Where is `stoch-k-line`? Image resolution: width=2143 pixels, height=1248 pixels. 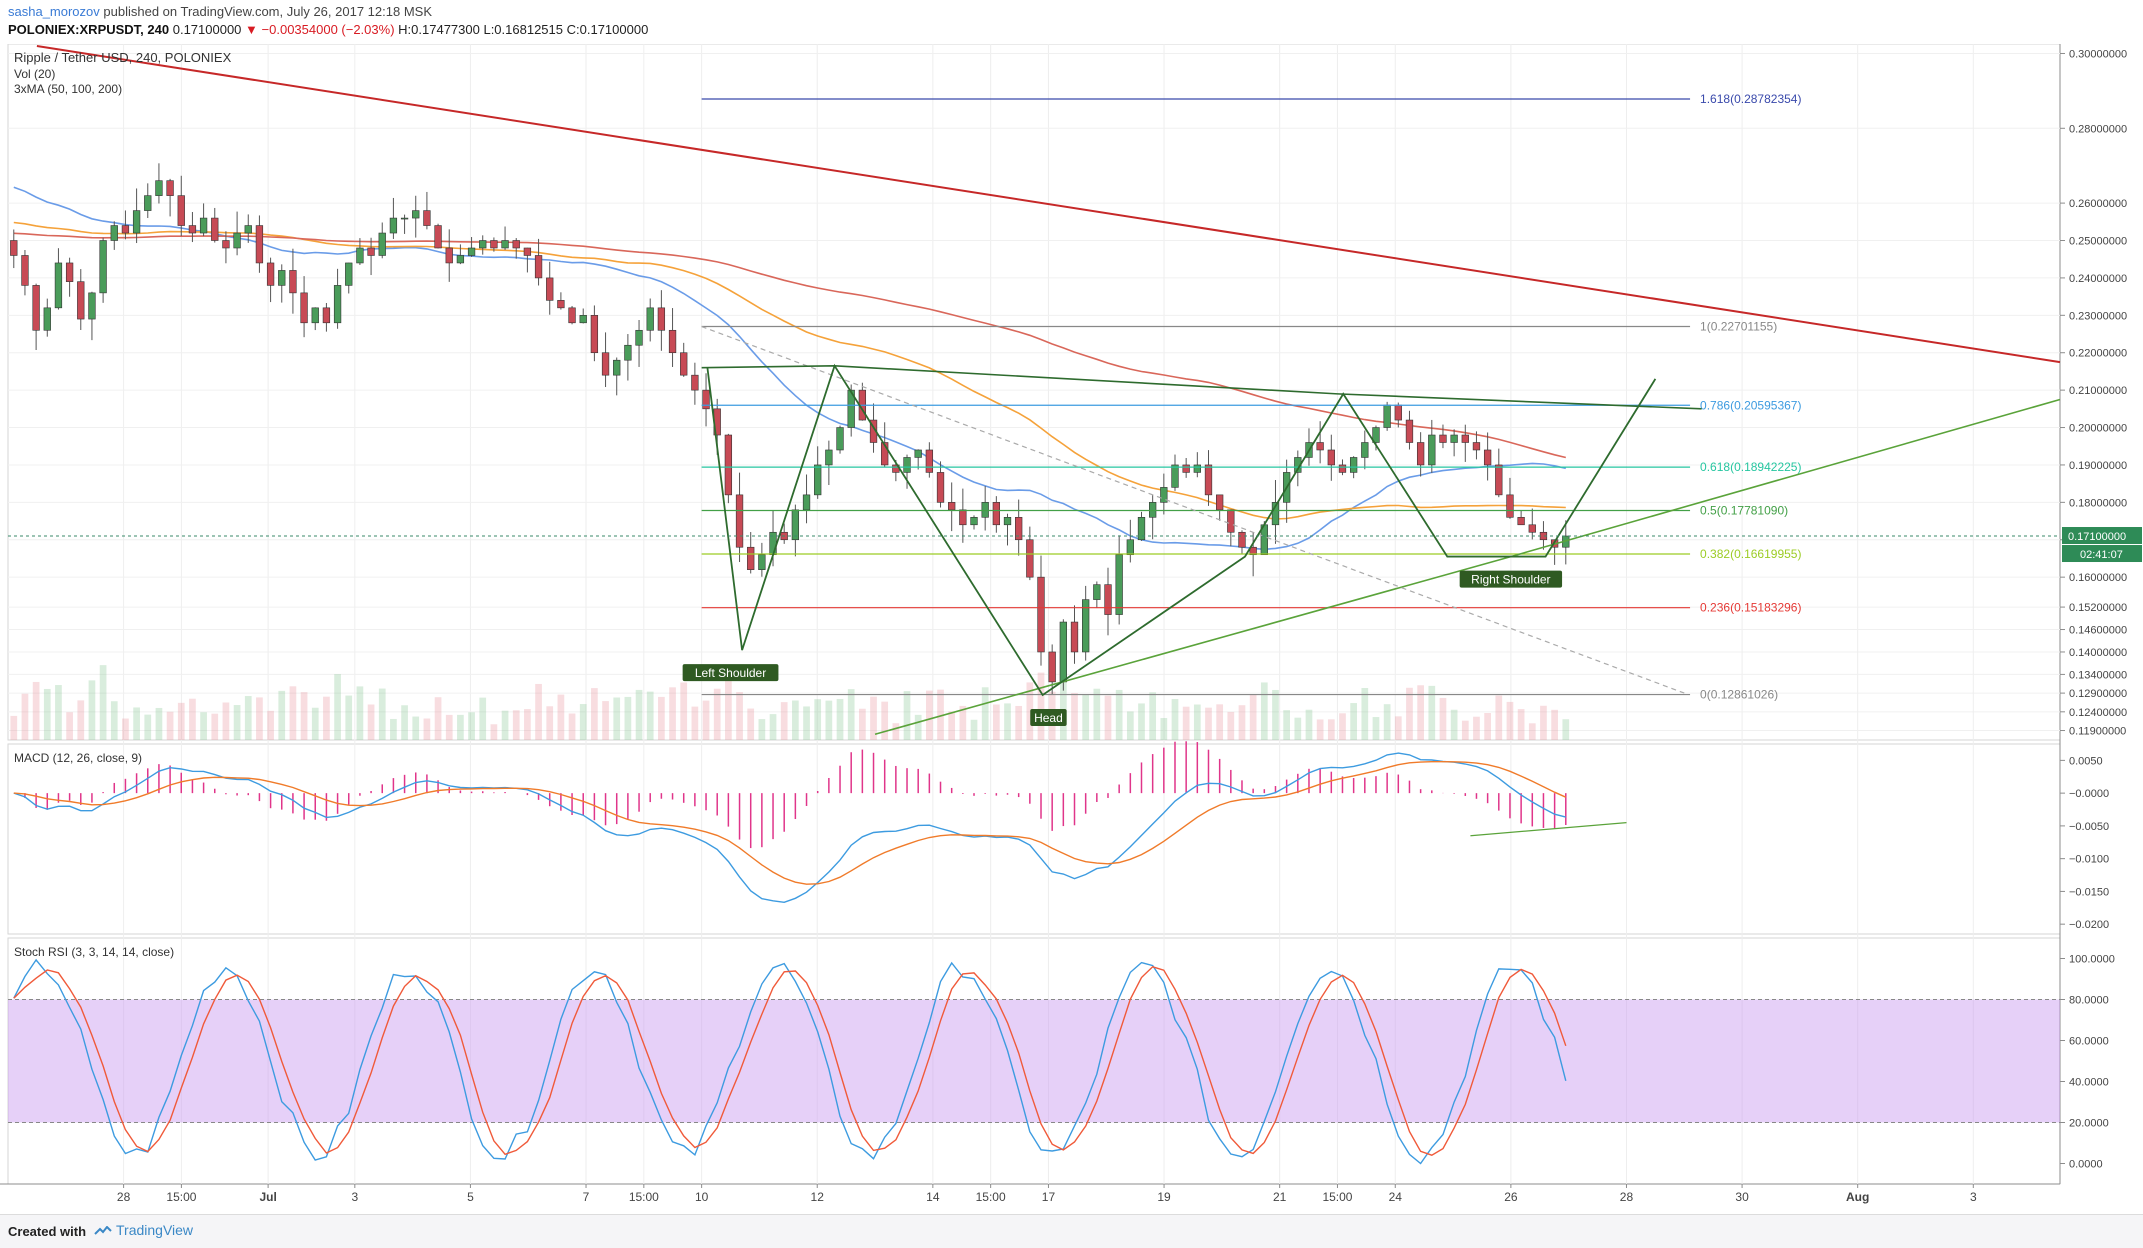 stoch-k-line is located at coordinates (790, 1061).